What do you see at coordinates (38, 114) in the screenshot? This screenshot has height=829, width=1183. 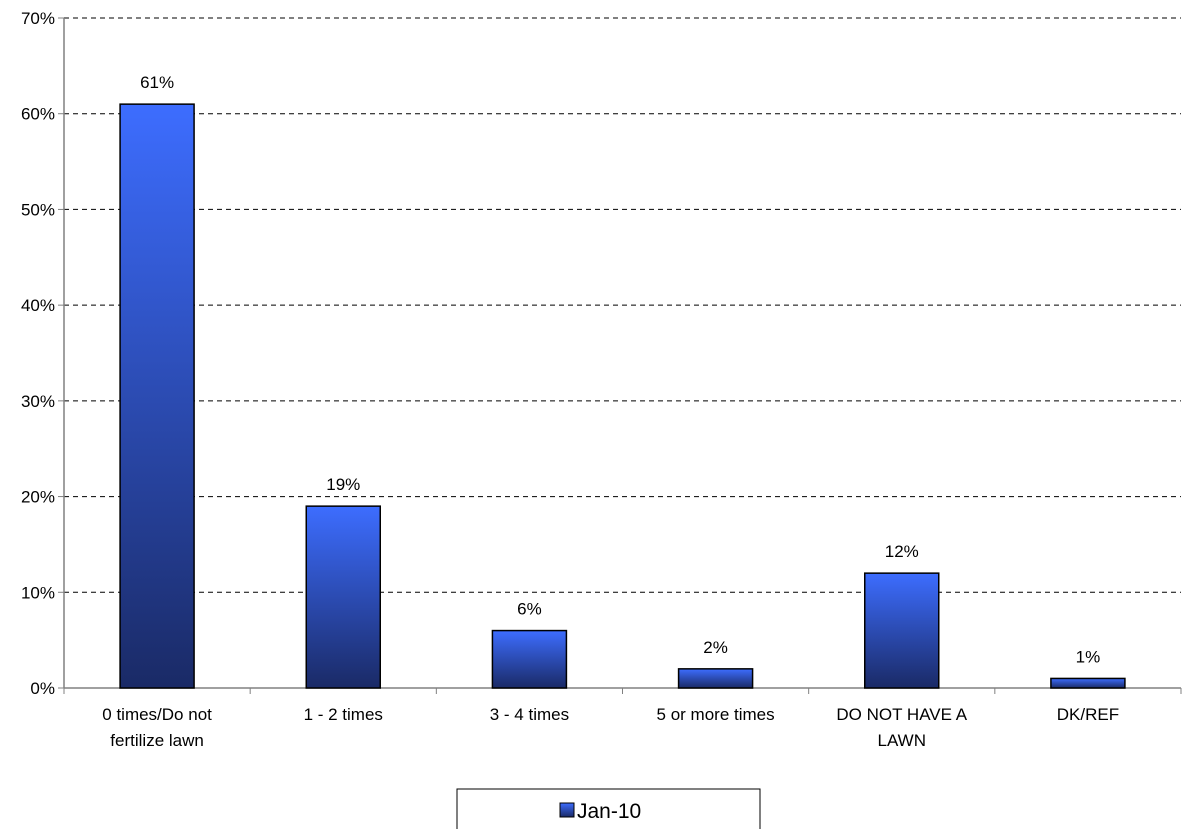 I see `y-tick-label: 60%` at bounding box center [38, 114].